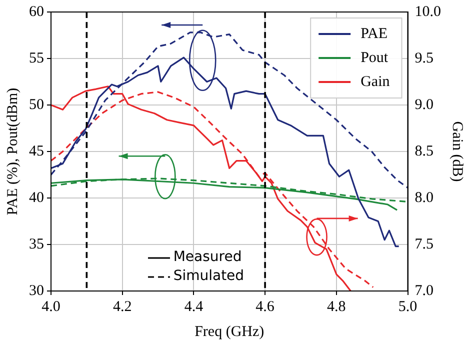 This screenshot has height=345, width=474. I want to click on x-tick-label: 4.6, so click(265, 306).